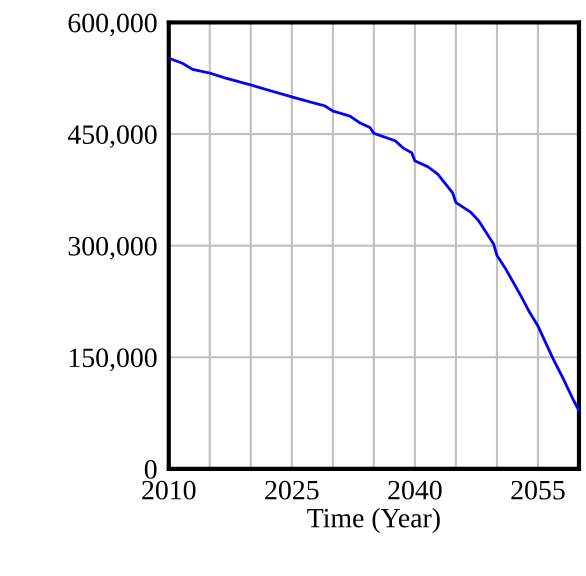 This screenshot has height=576, width=586. Describe the element at coordinates (415, 490) in the screenshot. I see `x-tick-label: 2040` at that location.